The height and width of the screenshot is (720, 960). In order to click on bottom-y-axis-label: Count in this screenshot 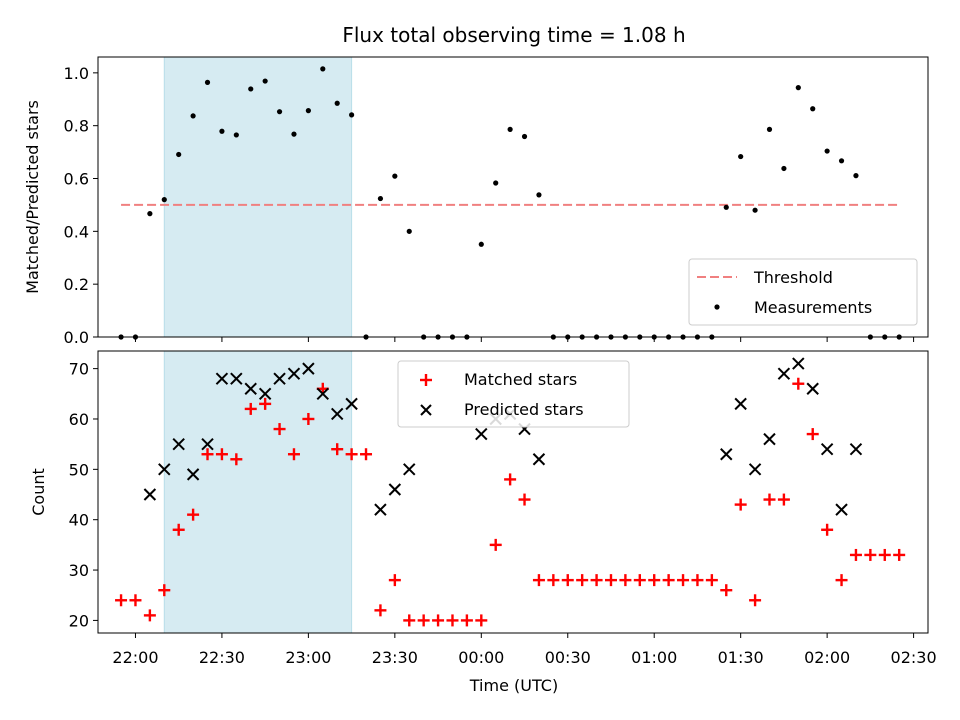, I will do `click(38, 492)`.